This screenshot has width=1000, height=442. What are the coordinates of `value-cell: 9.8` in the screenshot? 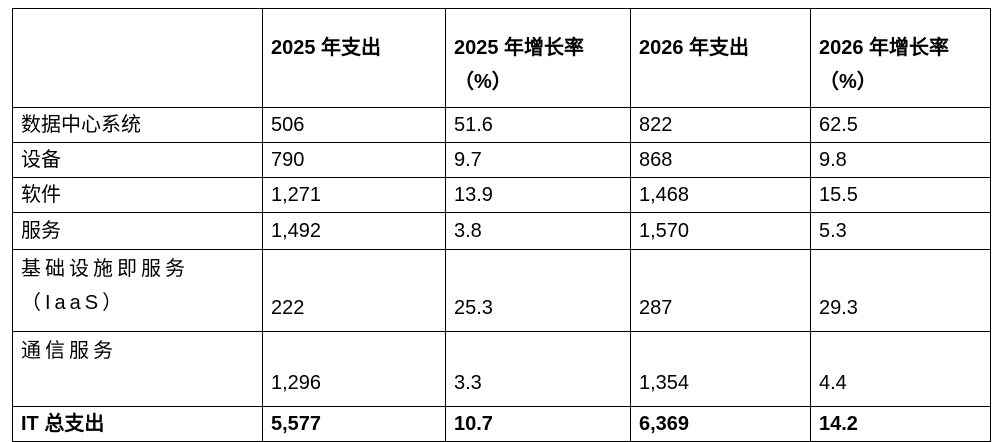 It's located at (900, 160).